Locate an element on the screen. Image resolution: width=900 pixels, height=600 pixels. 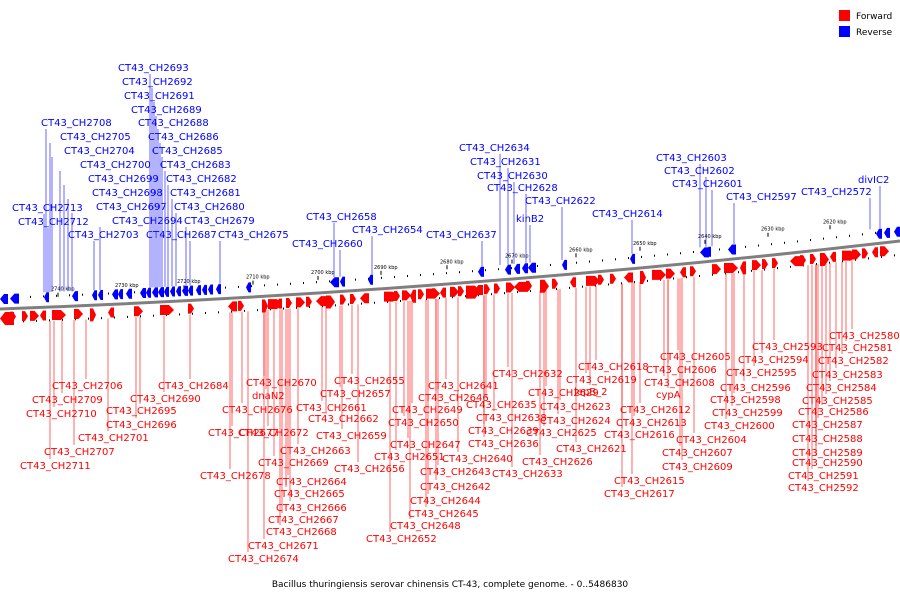
reverse-gene-label: CT43_CH2572 is located at coordinates (836, 192).